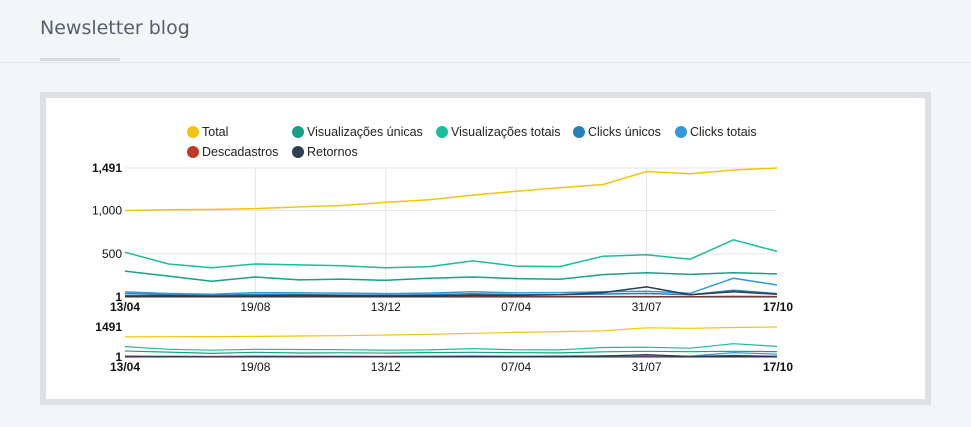 Image resolution: width=971 pixels, height=427 pixels. What do you see at coordinates (118, 297) in the screenshot?
I see `y-tick-label: 1` at bounding box center [118, 297].